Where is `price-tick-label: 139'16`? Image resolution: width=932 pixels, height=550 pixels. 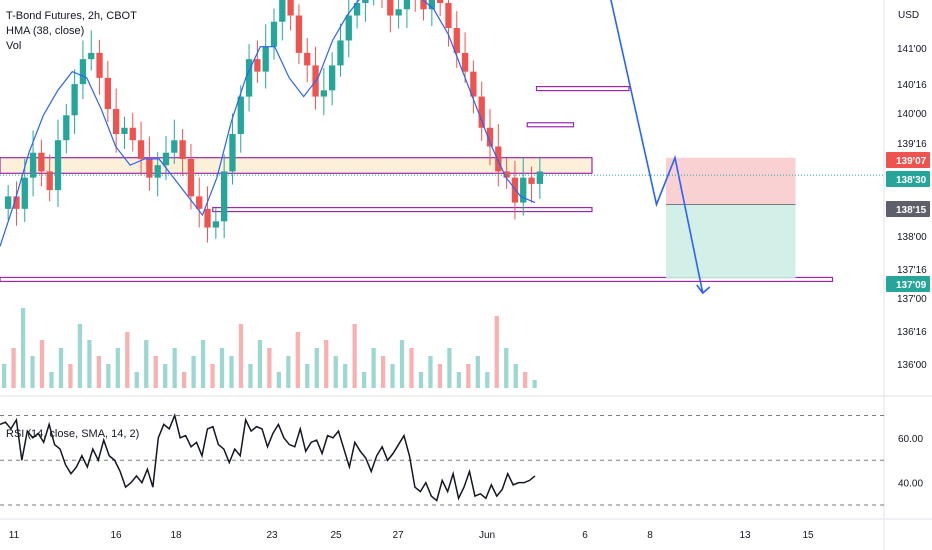 price-tick-label: 139'16 is located at coordinates (912, 144).